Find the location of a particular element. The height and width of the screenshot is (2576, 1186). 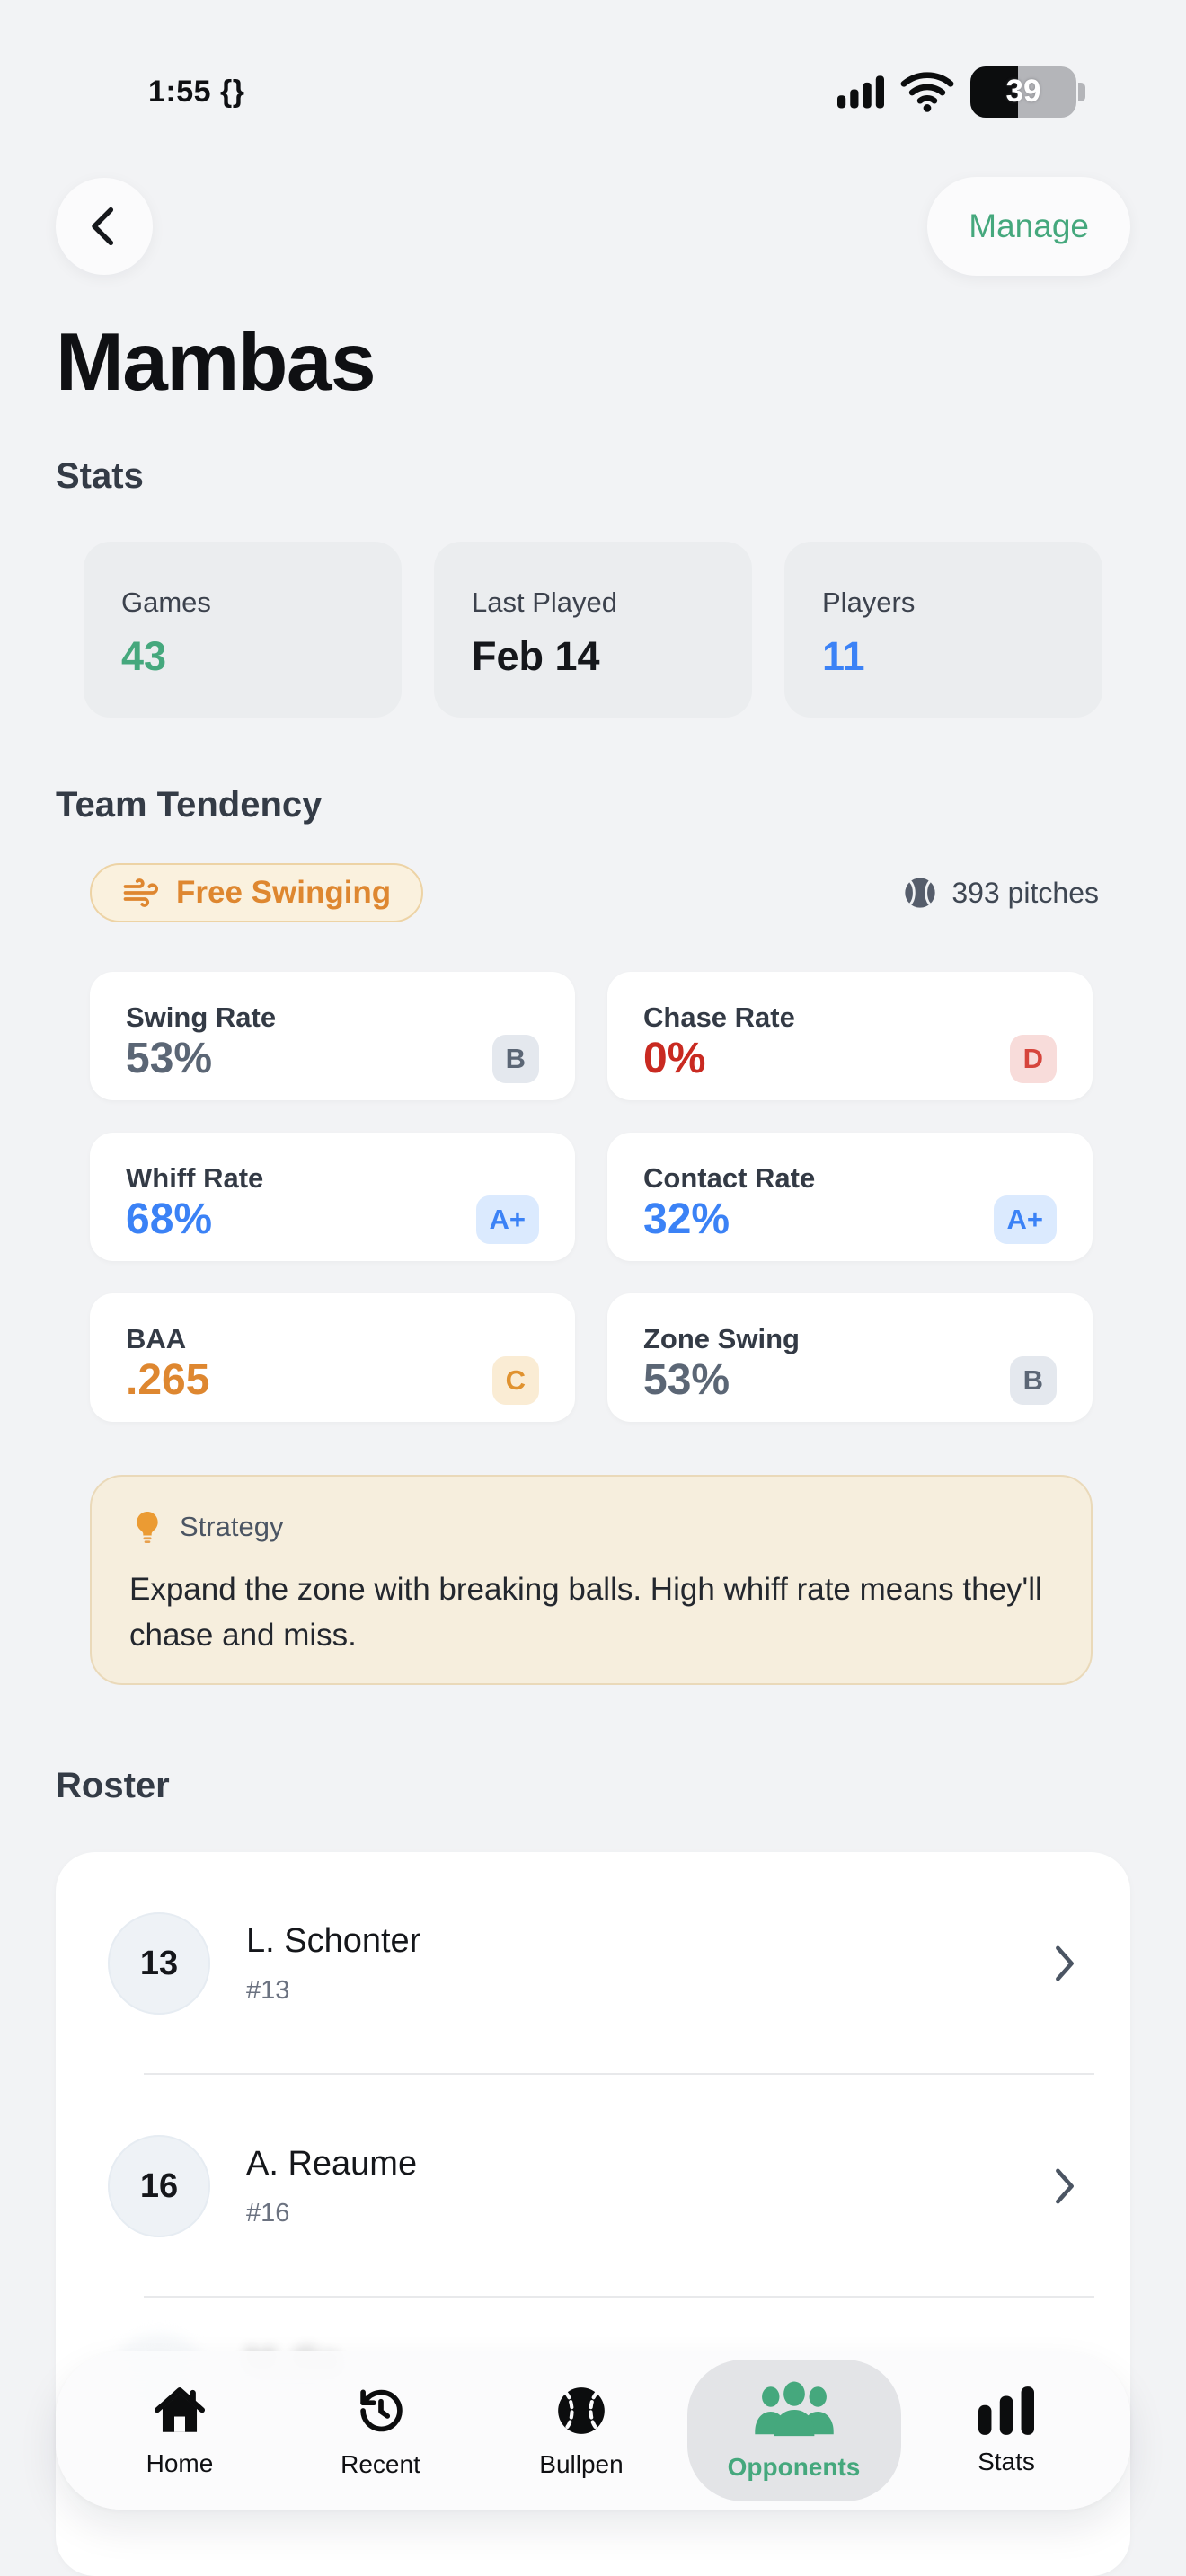

cellular-signal-icon is located at coordinates (860, 92).